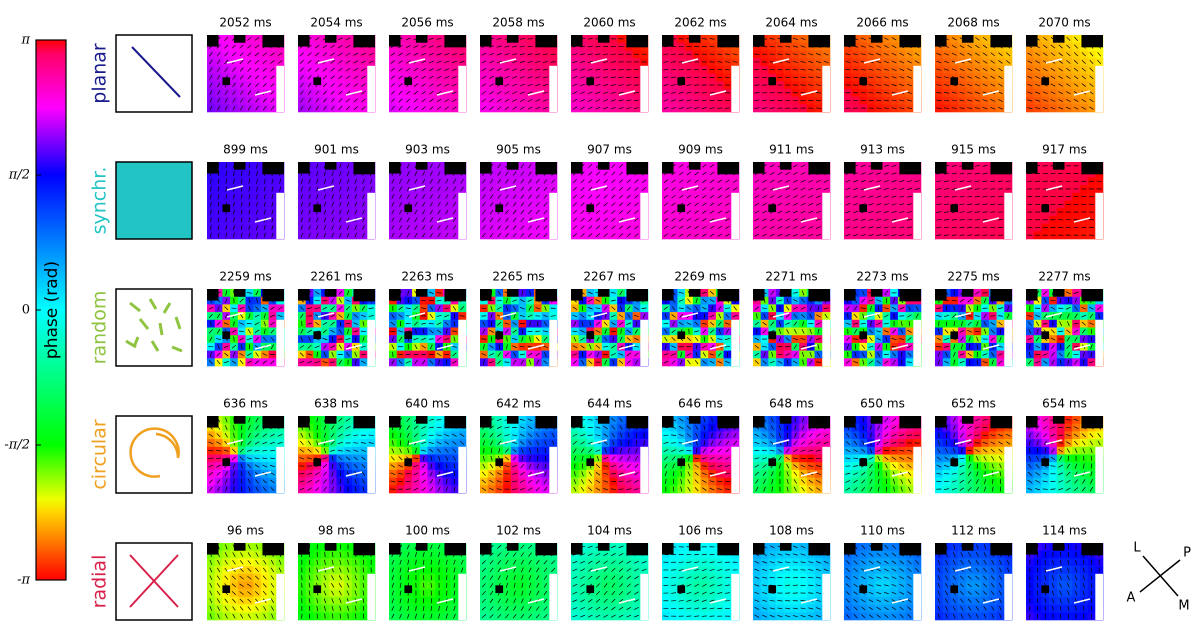 This screenshot has height=632, width=1200. I want to click on colorbar-tick-label: -π, so click(23, 580).